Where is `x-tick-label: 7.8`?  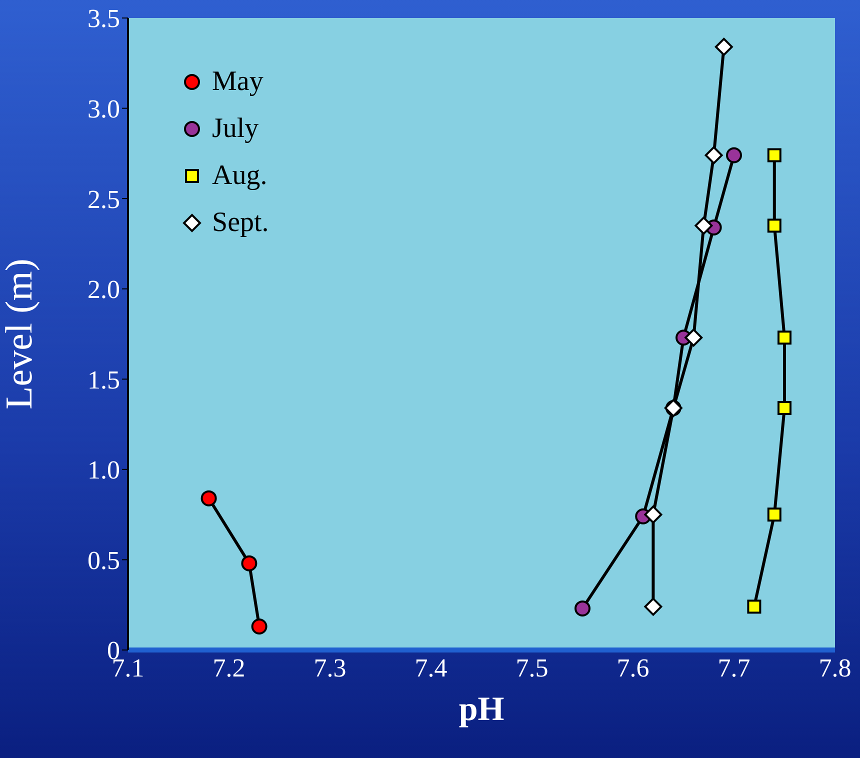
x-tick-label: 7.8 is located at coordinates (835, 667).